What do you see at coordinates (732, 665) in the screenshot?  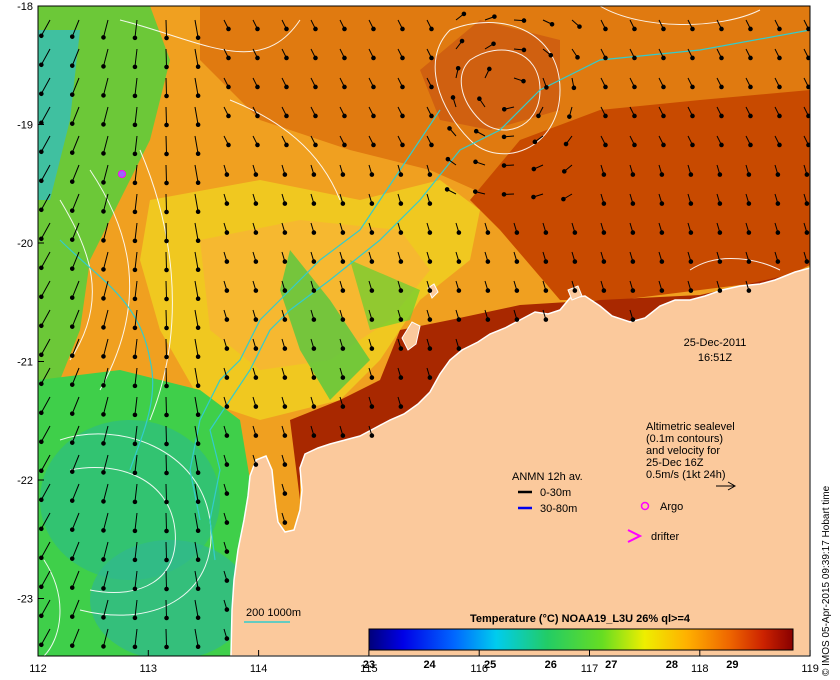 I see `colorbar-tick-label: 29` at bounding box center [732, 665].